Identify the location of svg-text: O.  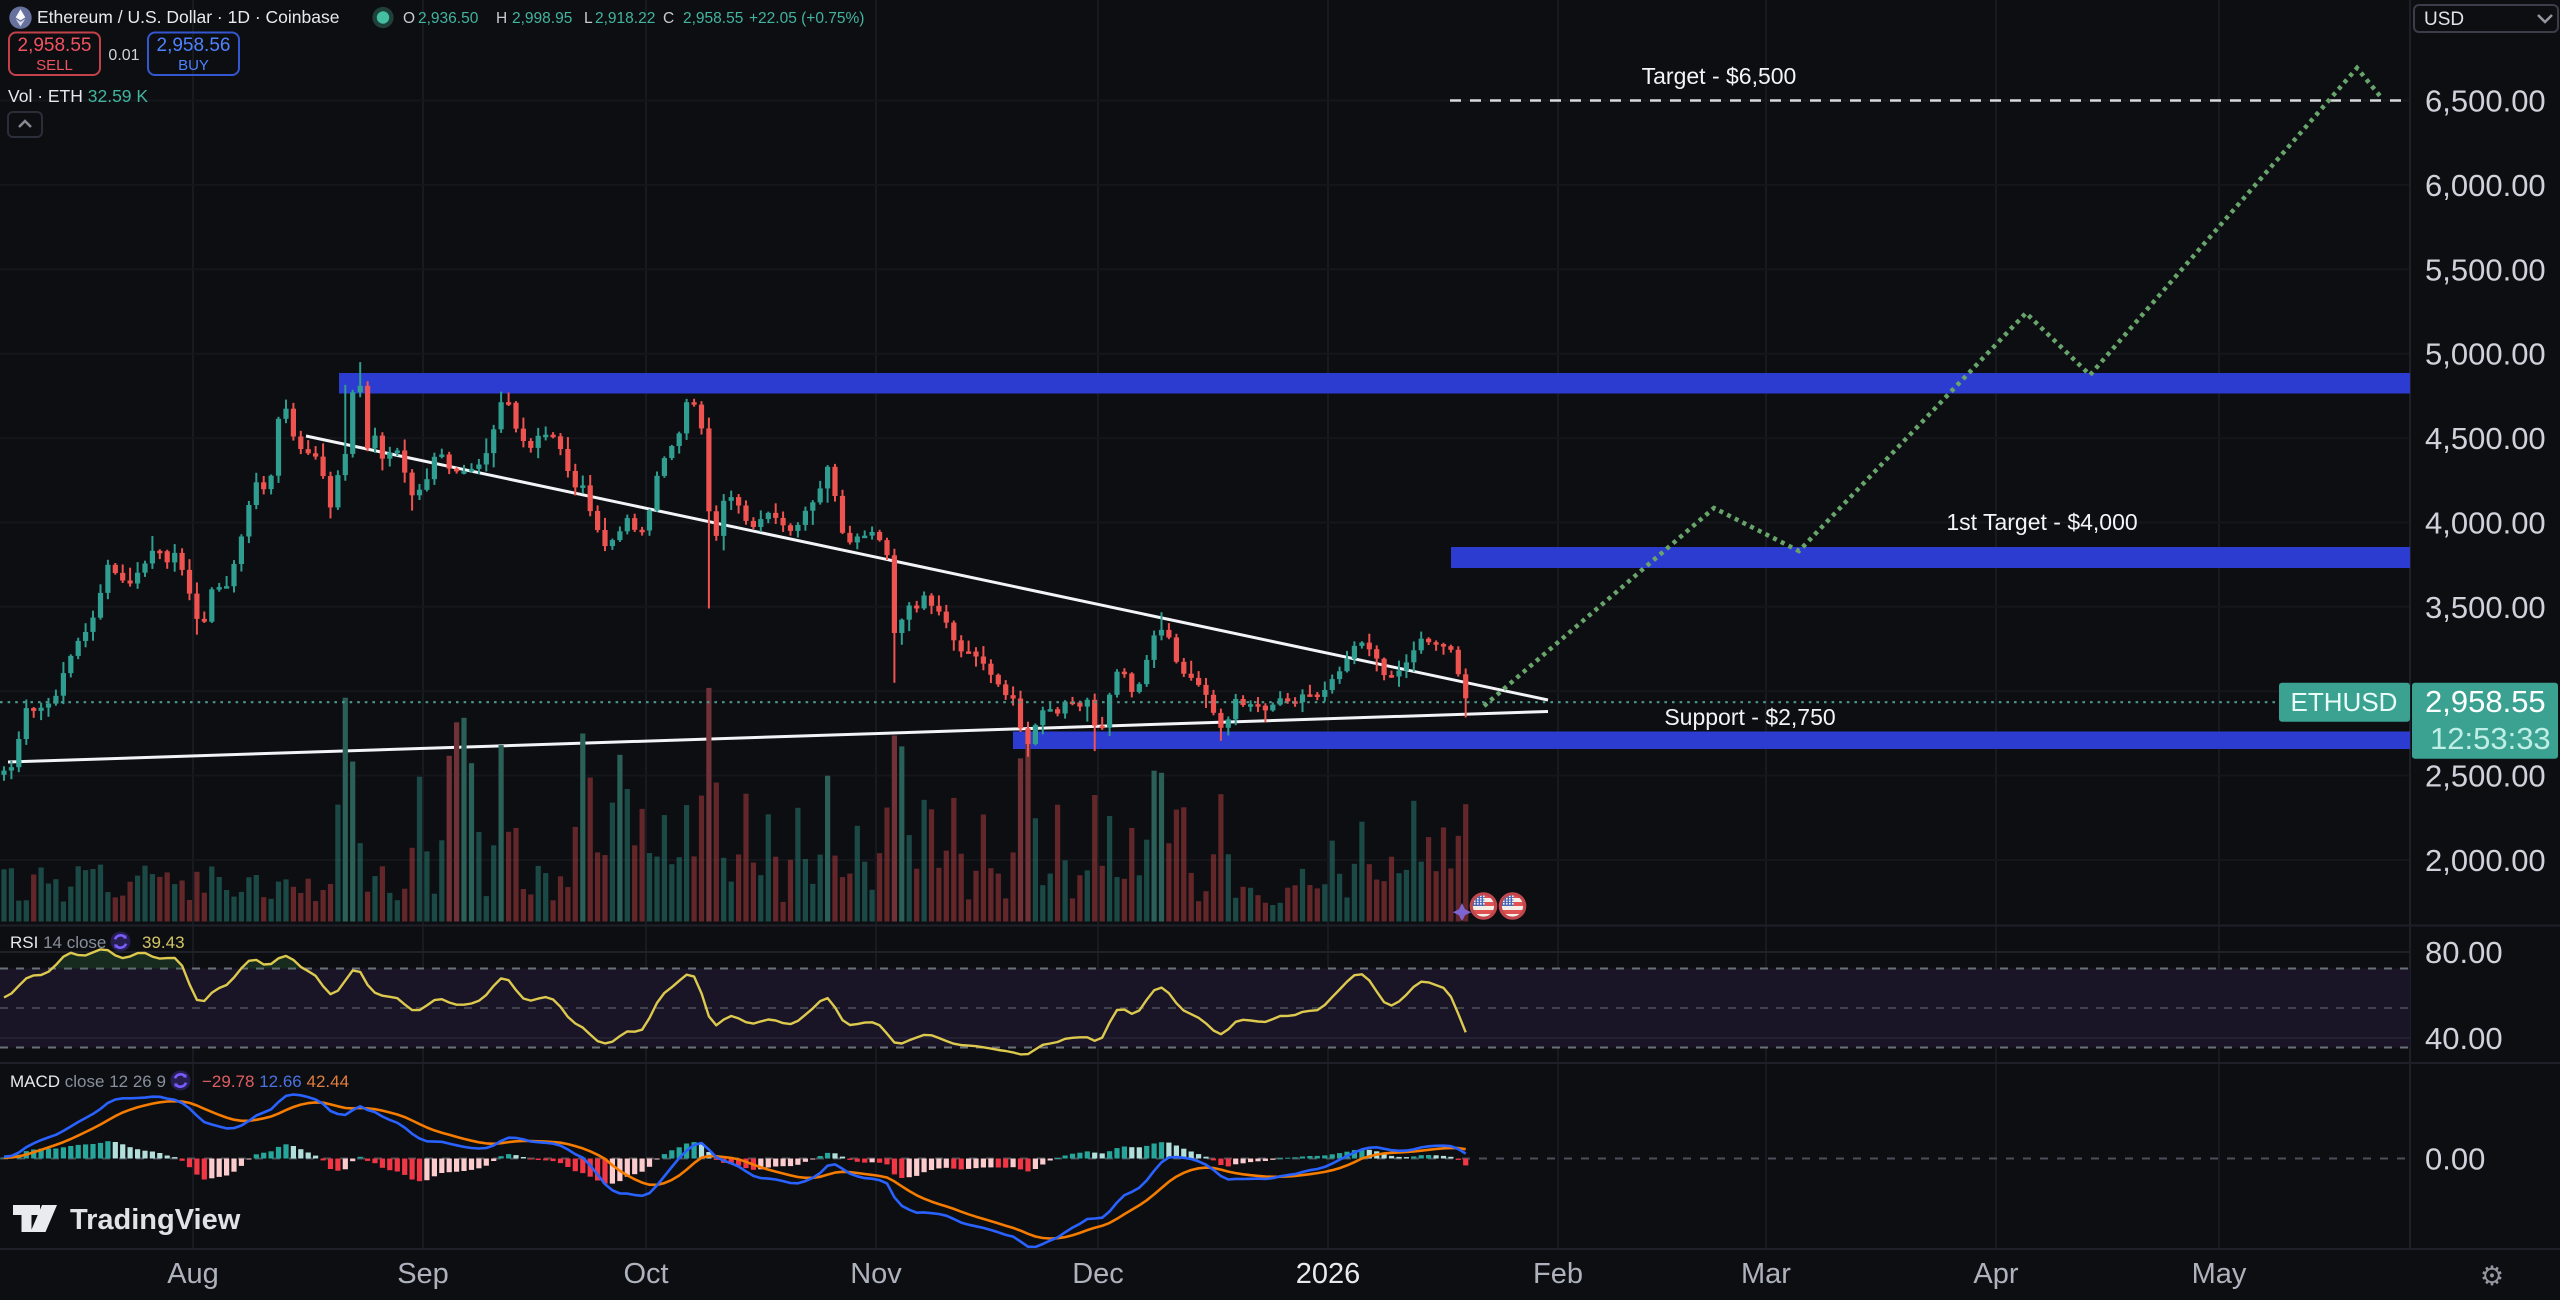
(409, 18).